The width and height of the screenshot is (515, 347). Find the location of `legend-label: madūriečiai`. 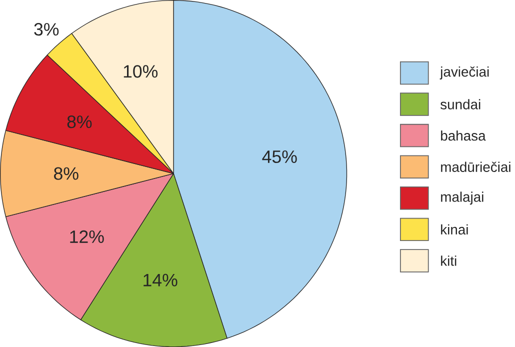

legend-label: madūriečiai is located at coordinates (475, 167).